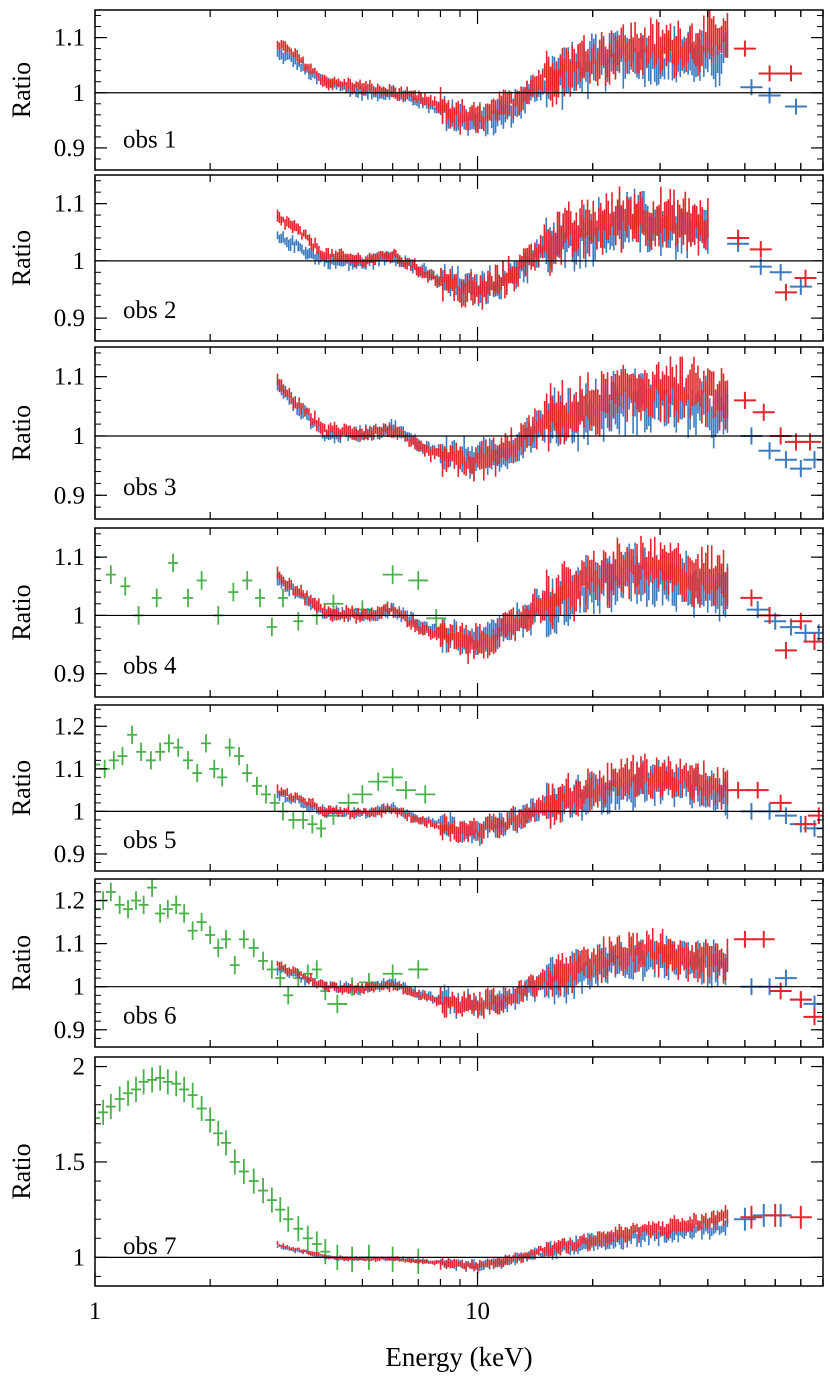 The width and height of the screenshot is (830, 1385). I want to click on panel-obs-4: 0.9 1 1.1 Ratio obs 4, so click(415, 612).